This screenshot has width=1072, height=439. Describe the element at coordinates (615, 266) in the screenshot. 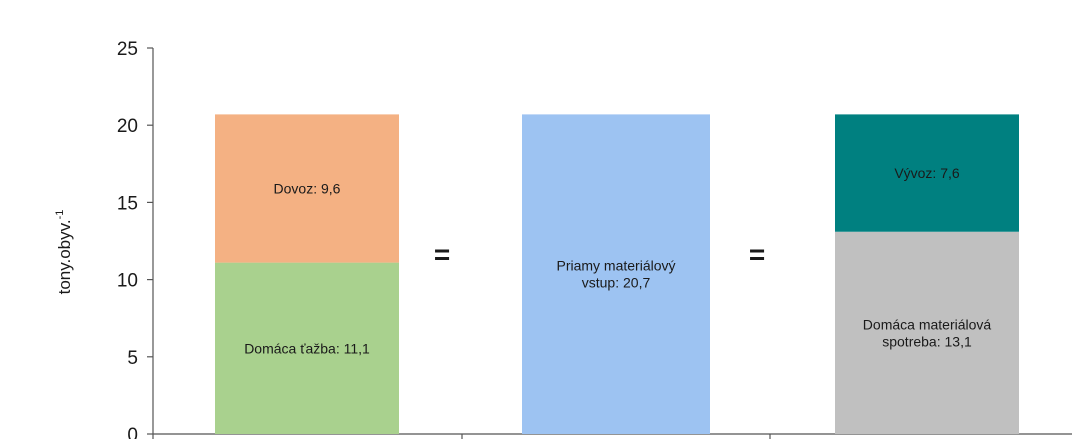

I see `bar-segment-label-line: Priamy materiálový` at that location.